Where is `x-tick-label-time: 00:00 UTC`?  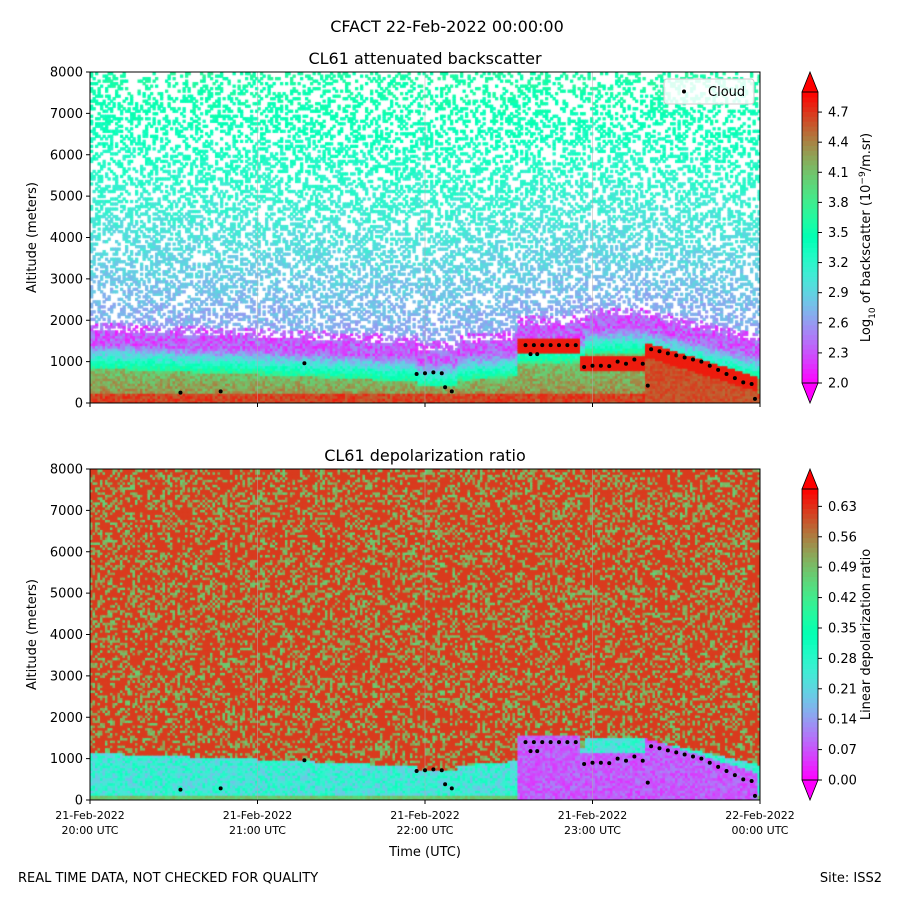 x-tick-label-time: 00:00 UTC is located at coordinates (759, 830).